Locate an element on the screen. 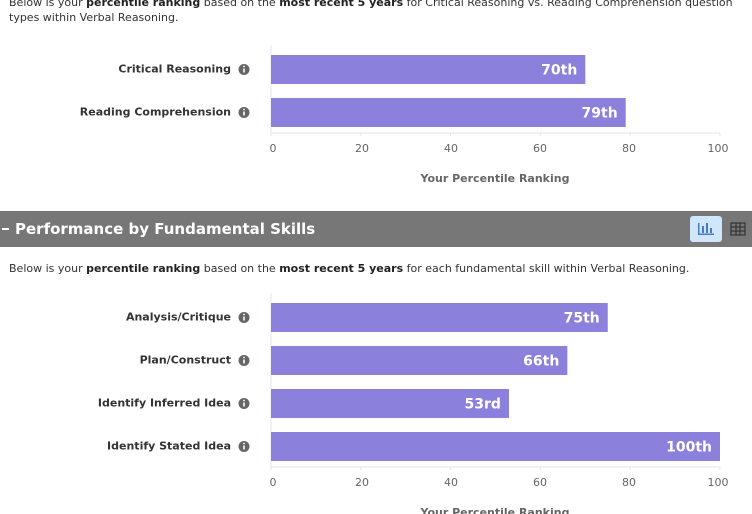  value-label: 100th is located at coordinates (689, 448).